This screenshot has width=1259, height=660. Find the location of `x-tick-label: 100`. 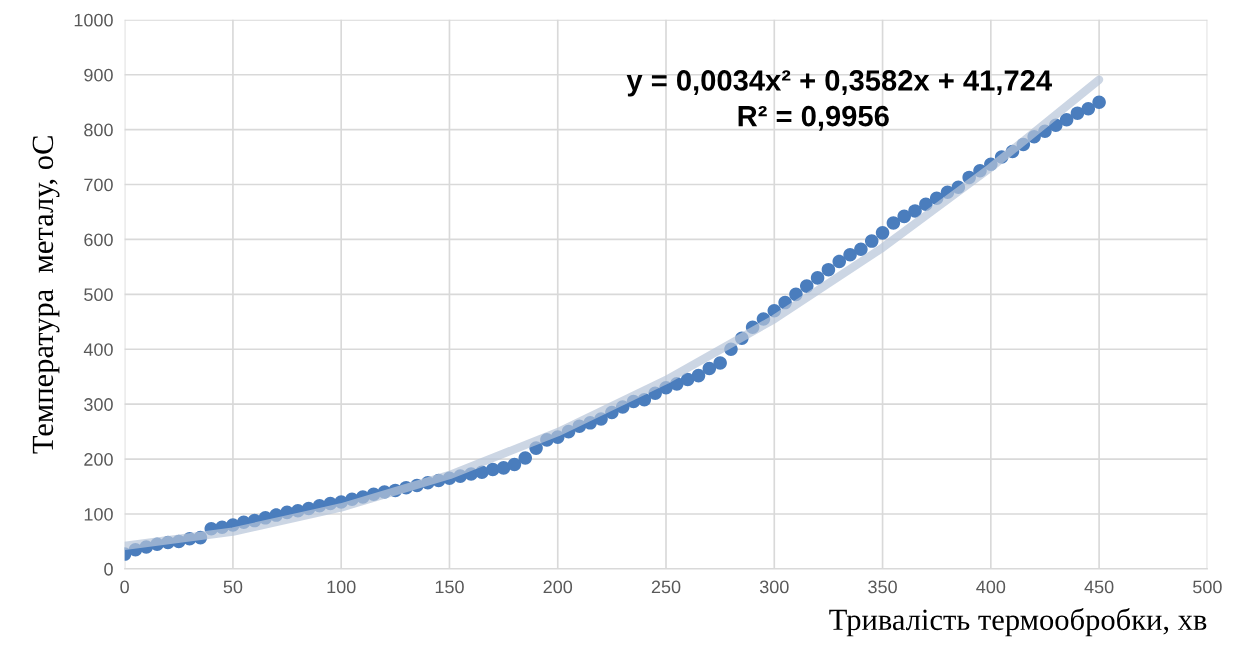

x-tick-label: 100 is located at coordinates (341, 587).